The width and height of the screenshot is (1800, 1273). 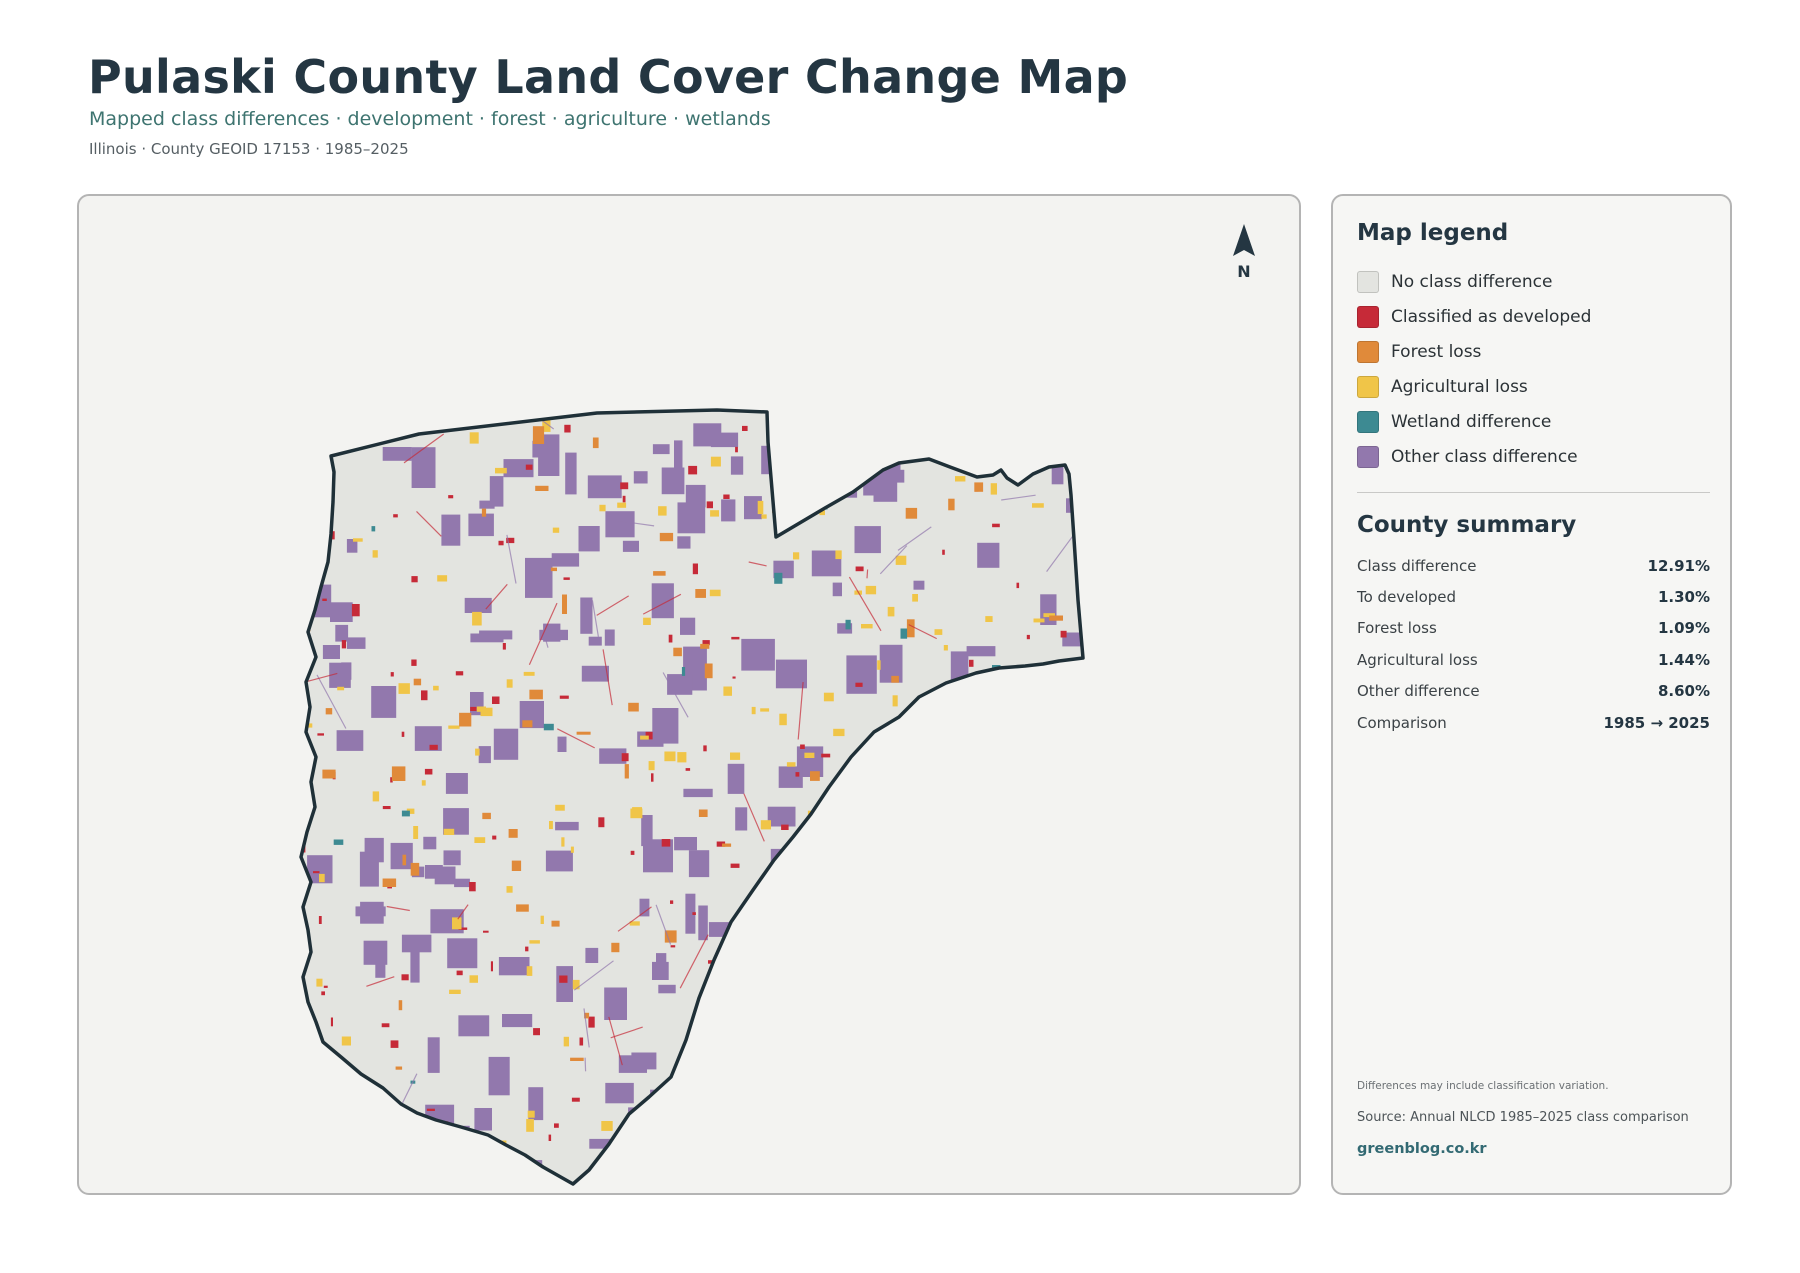 I want to click on legend-label: Wetland difference, so click(x=1471, y=421).